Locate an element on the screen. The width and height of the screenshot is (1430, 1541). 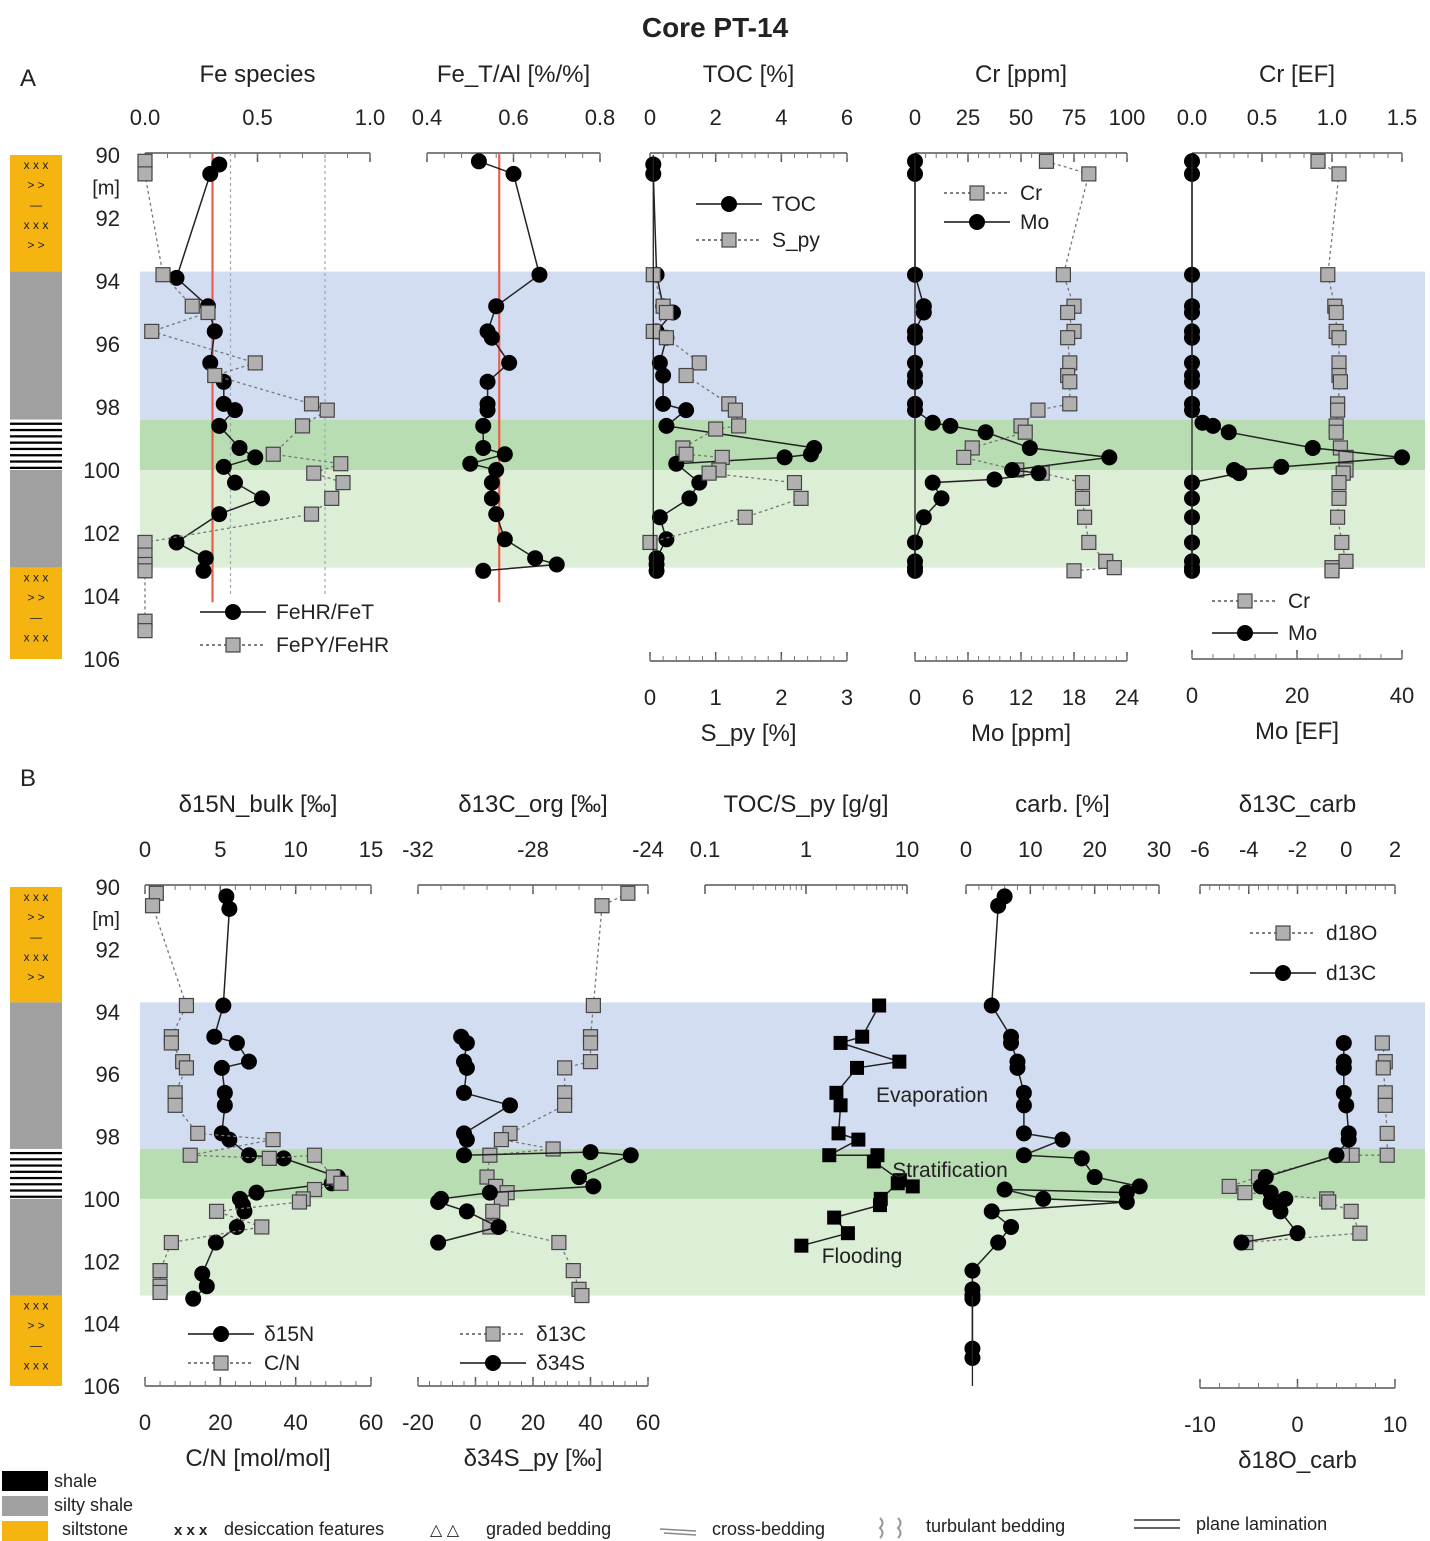
axis-tick-label: 3 is located at coordinates (847, 697).